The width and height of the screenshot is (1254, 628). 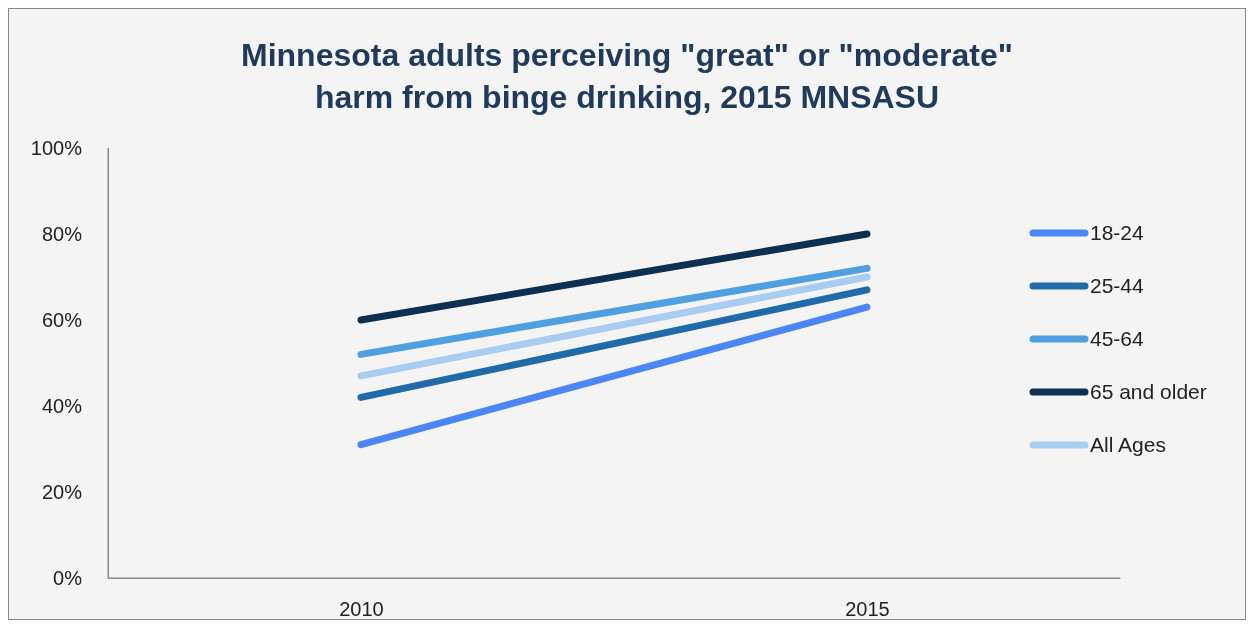 I want to click on y-tick-label: 40%, so click(x=62, y=405).